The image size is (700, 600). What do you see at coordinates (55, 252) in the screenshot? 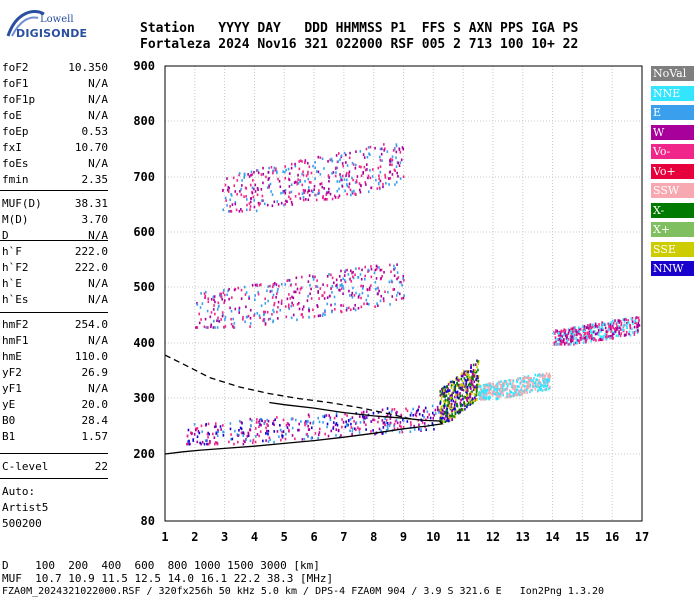
I see `param-row: h`F 222.0` at bounding box center [55, 252].